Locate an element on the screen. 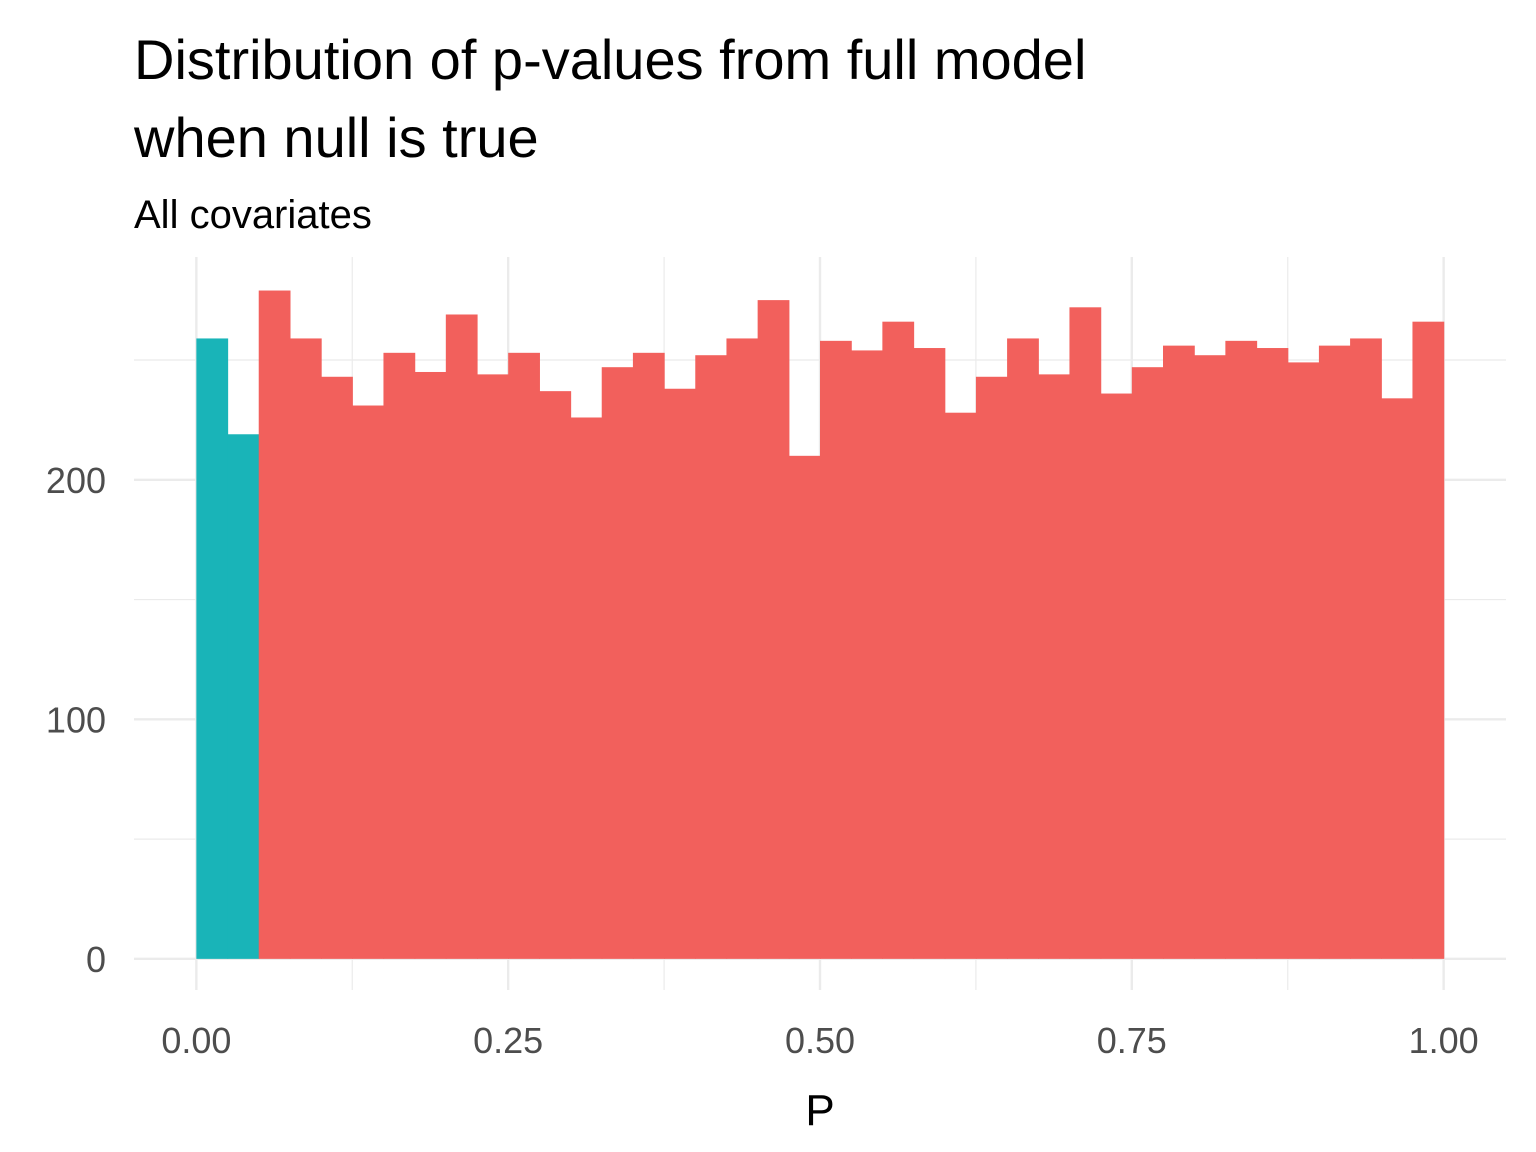 This screenshot has width=1536, height=1152. x-axis-tick-labels: 0.00 0.25 0.50 0.75 1.00 is located at coordinates (819, 1040).